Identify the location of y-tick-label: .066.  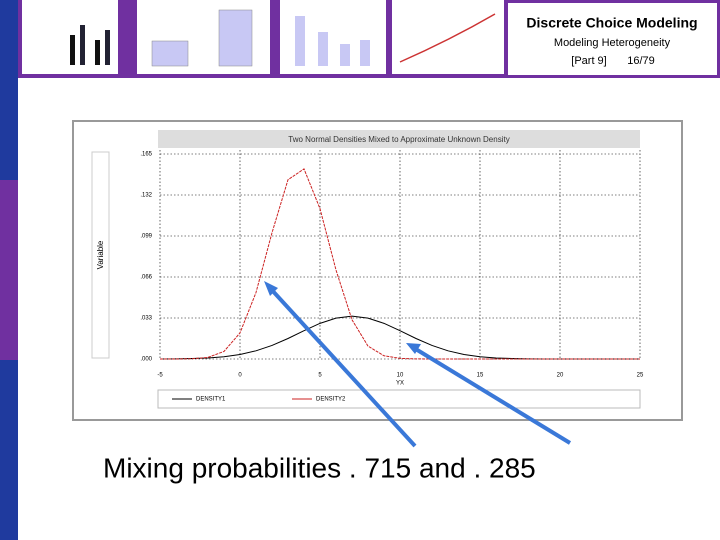
(146, 278).